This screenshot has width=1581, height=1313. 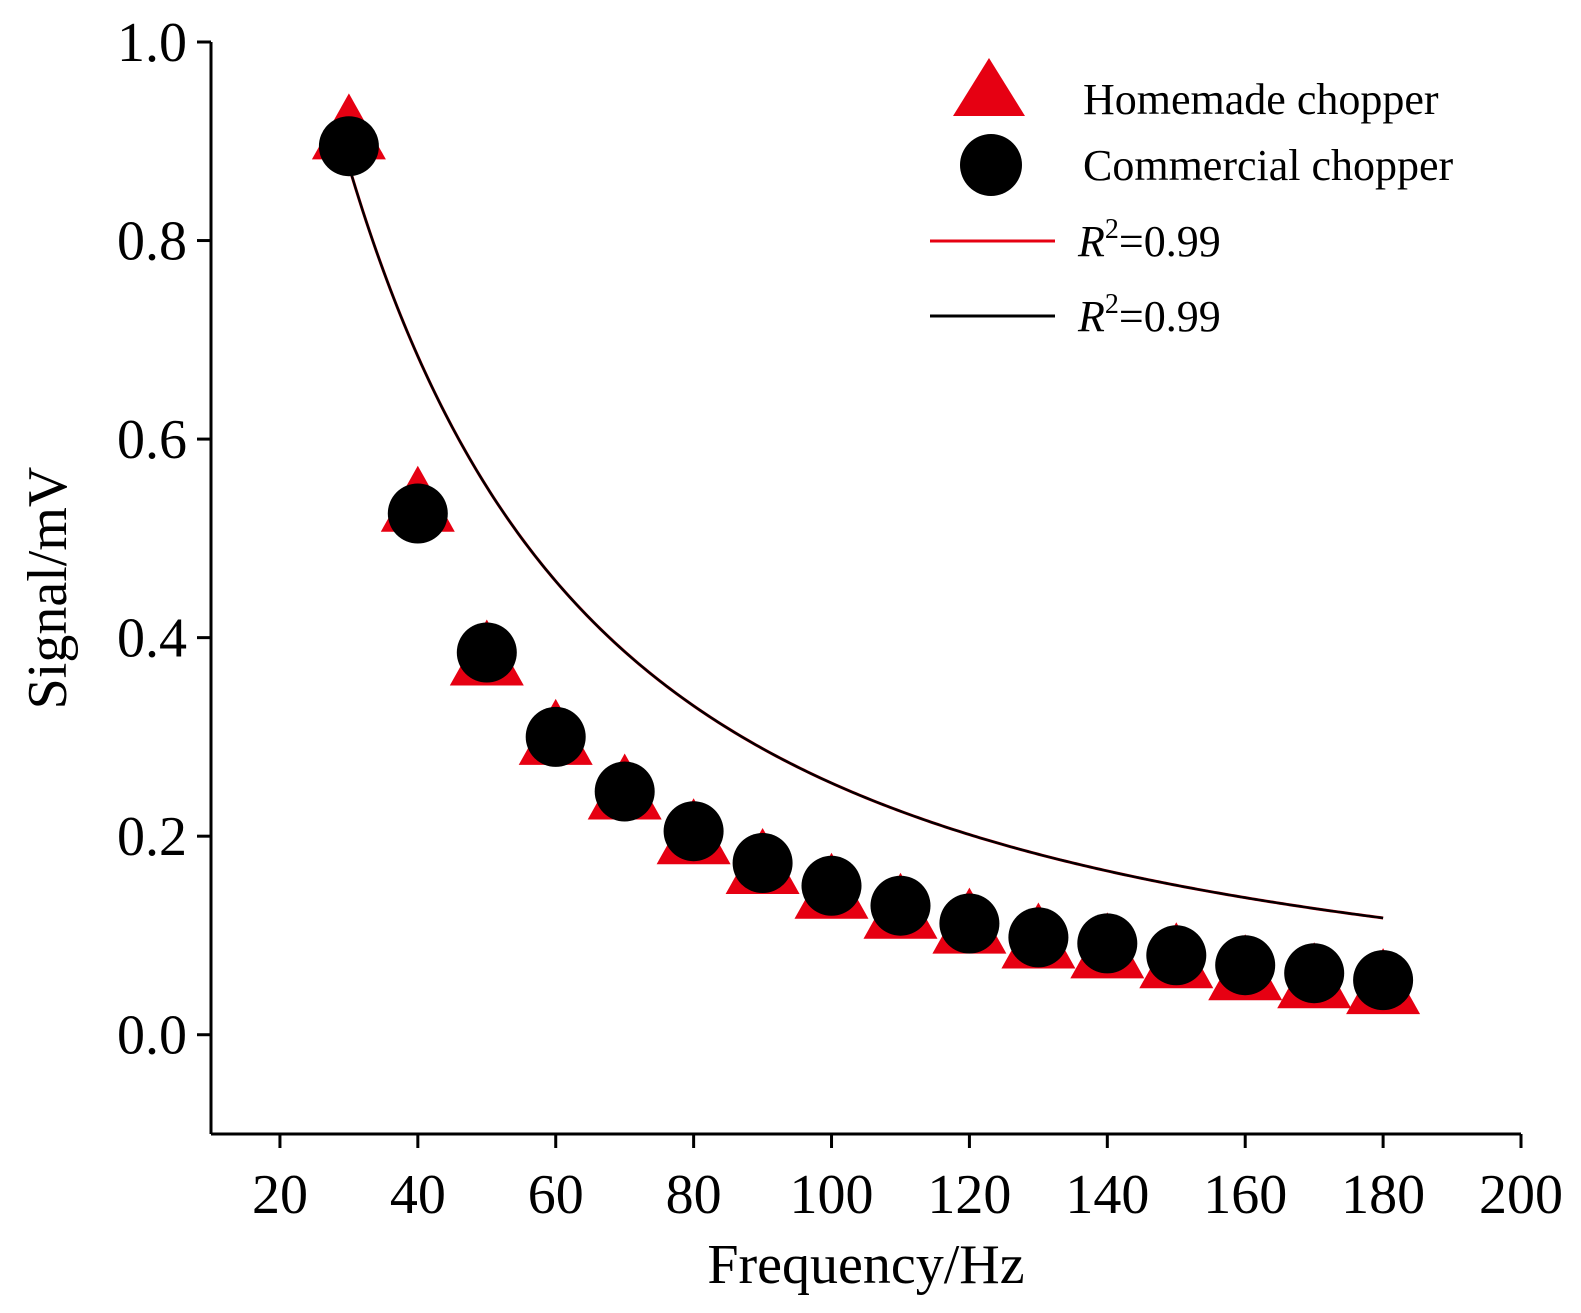 What do you see at coordinates (694, 1195) in the screenshot?
I see `x-tick-label: 80` at bounding box center [694, 1195].